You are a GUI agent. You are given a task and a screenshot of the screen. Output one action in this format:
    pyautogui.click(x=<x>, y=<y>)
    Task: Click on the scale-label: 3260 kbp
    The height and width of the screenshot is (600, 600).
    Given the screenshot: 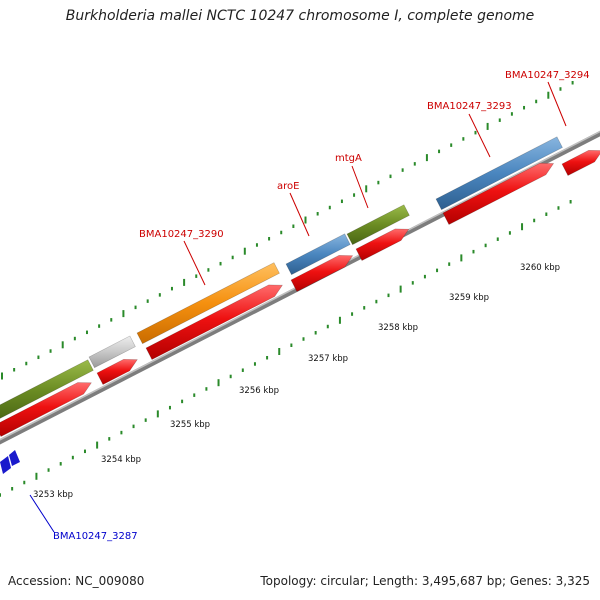 What is the action you would take?
    pyautogui.click(x=540, y=268)
    